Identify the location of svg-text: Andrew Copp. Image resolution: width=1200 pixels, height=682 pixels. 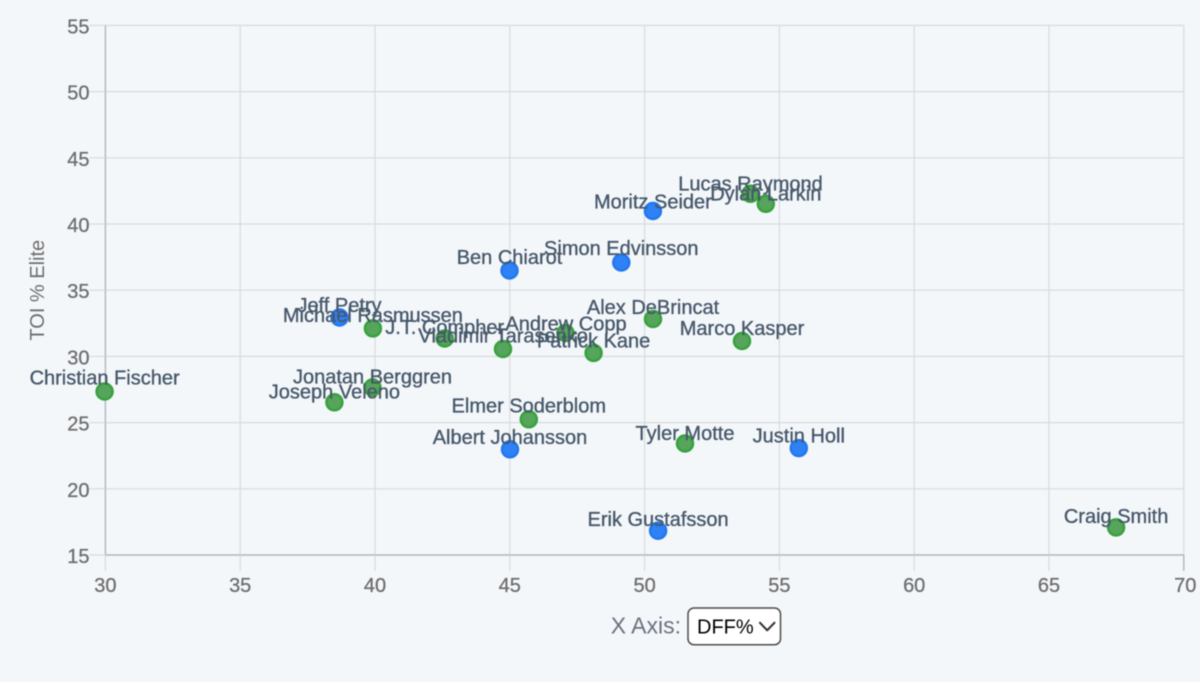
(565, 325).